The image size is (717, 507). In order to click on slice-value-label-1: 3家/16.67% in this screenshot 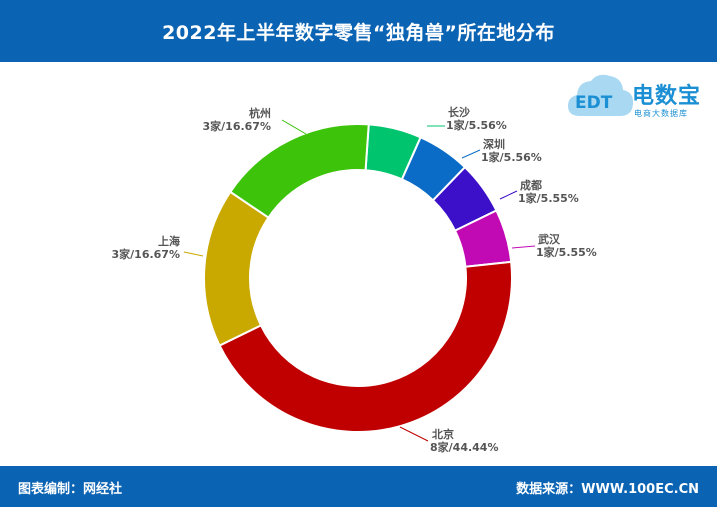, I will do `click(146, 254)`.